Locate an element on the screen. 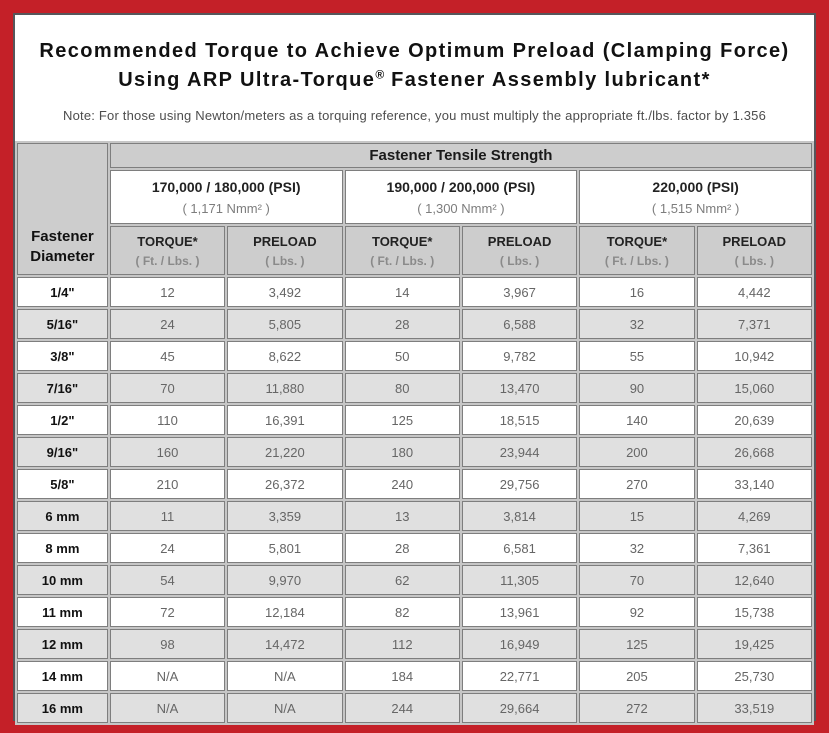 Image resolution: width=829 pixels, height=733 pixels. psi-value: 190,000 / 200,000 (PSI) is located at coordinates (461, 186).